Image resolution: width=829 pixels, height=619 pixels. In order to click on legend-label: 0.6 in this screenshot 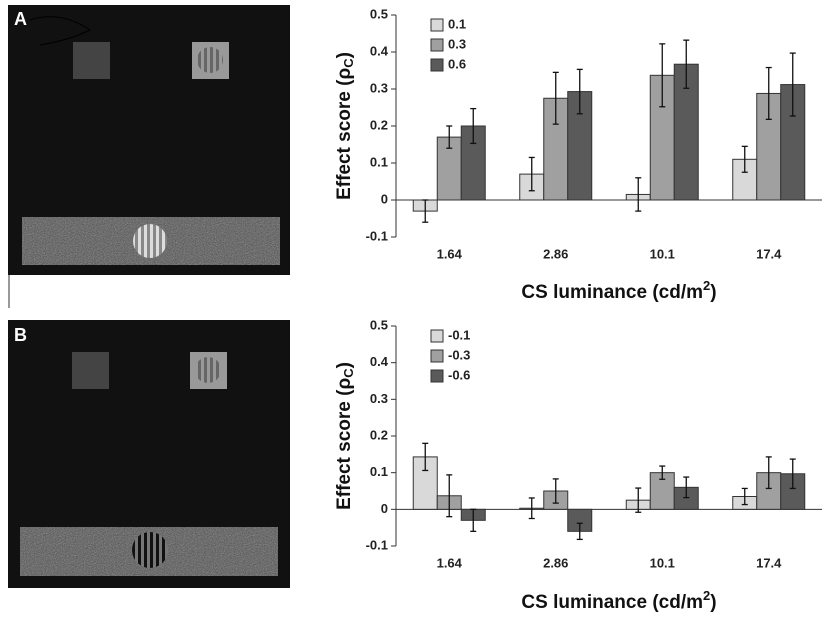, I will do `click(457, 63)`.